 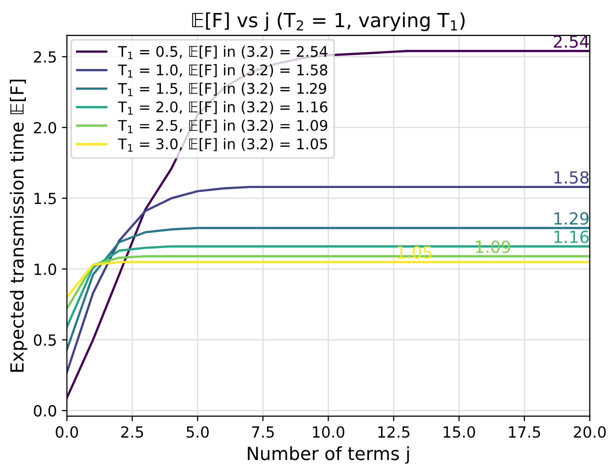 I want to click on legend-label: T$_{1}$ = 2.0, 𝔼[F] in (3.2) = 1.16, so click(x=223, y=108).